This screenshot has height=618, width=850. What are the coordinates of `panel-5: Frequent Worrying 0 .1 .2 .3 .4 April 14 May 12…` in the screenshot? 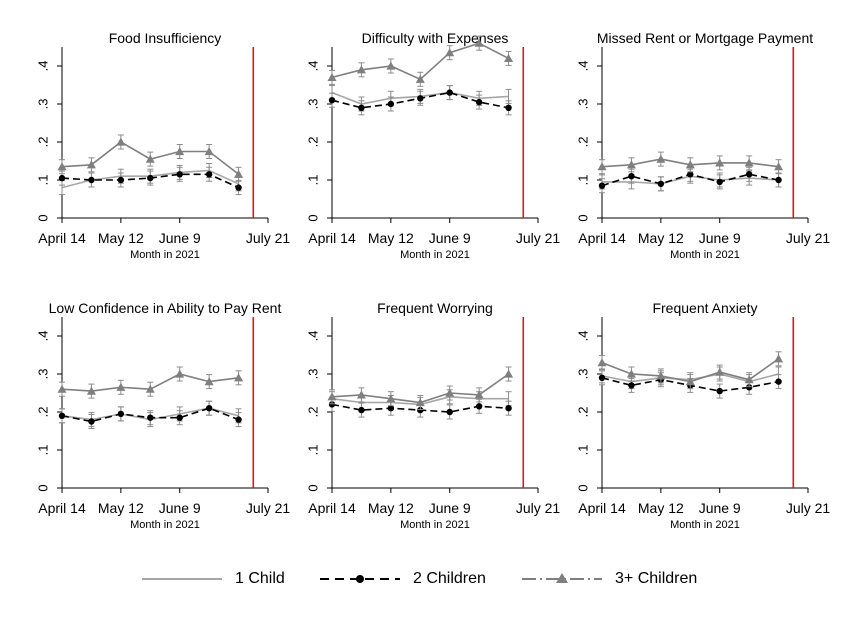 It's located at (432, 415).